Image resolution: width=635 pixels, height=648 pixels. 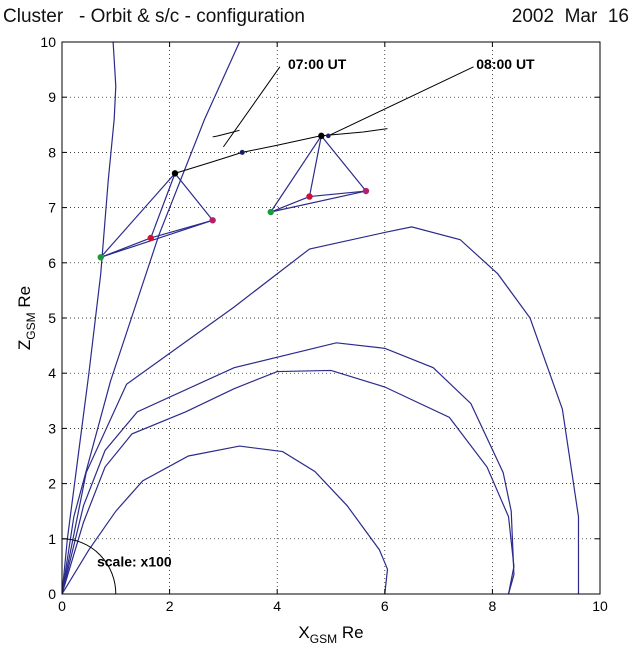 I want to click on y-tick-label: 5, so click(x=52, y=318).